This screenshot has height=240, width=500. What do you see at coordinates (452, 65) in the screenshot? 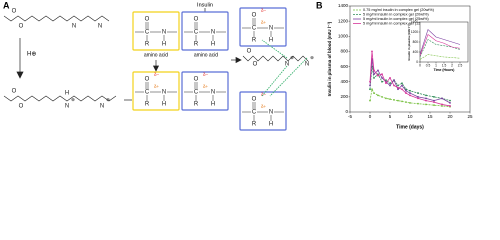
I see `x-tick-label: 2` at bounding box center [452, 65].